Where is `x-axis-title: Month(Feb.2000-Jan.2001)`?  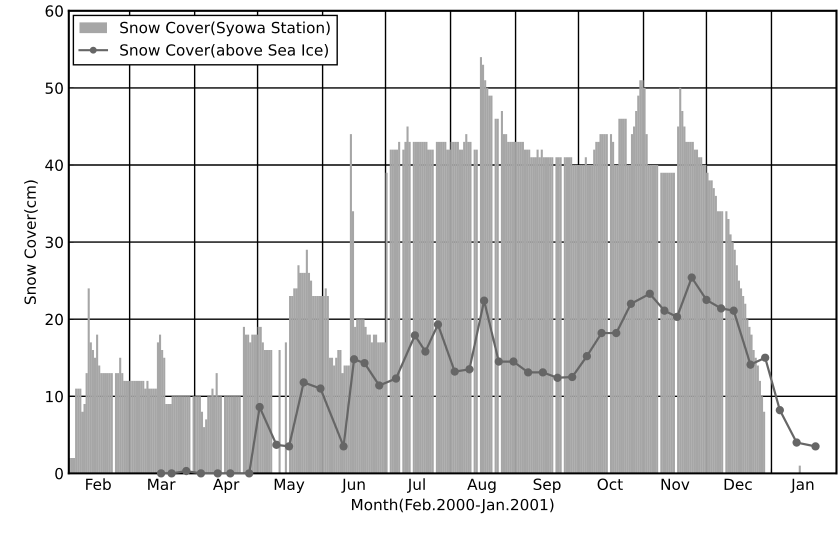
x-axis-title: Month(Feb.2000-Jan.2001) is located at coordinates (453, 506).